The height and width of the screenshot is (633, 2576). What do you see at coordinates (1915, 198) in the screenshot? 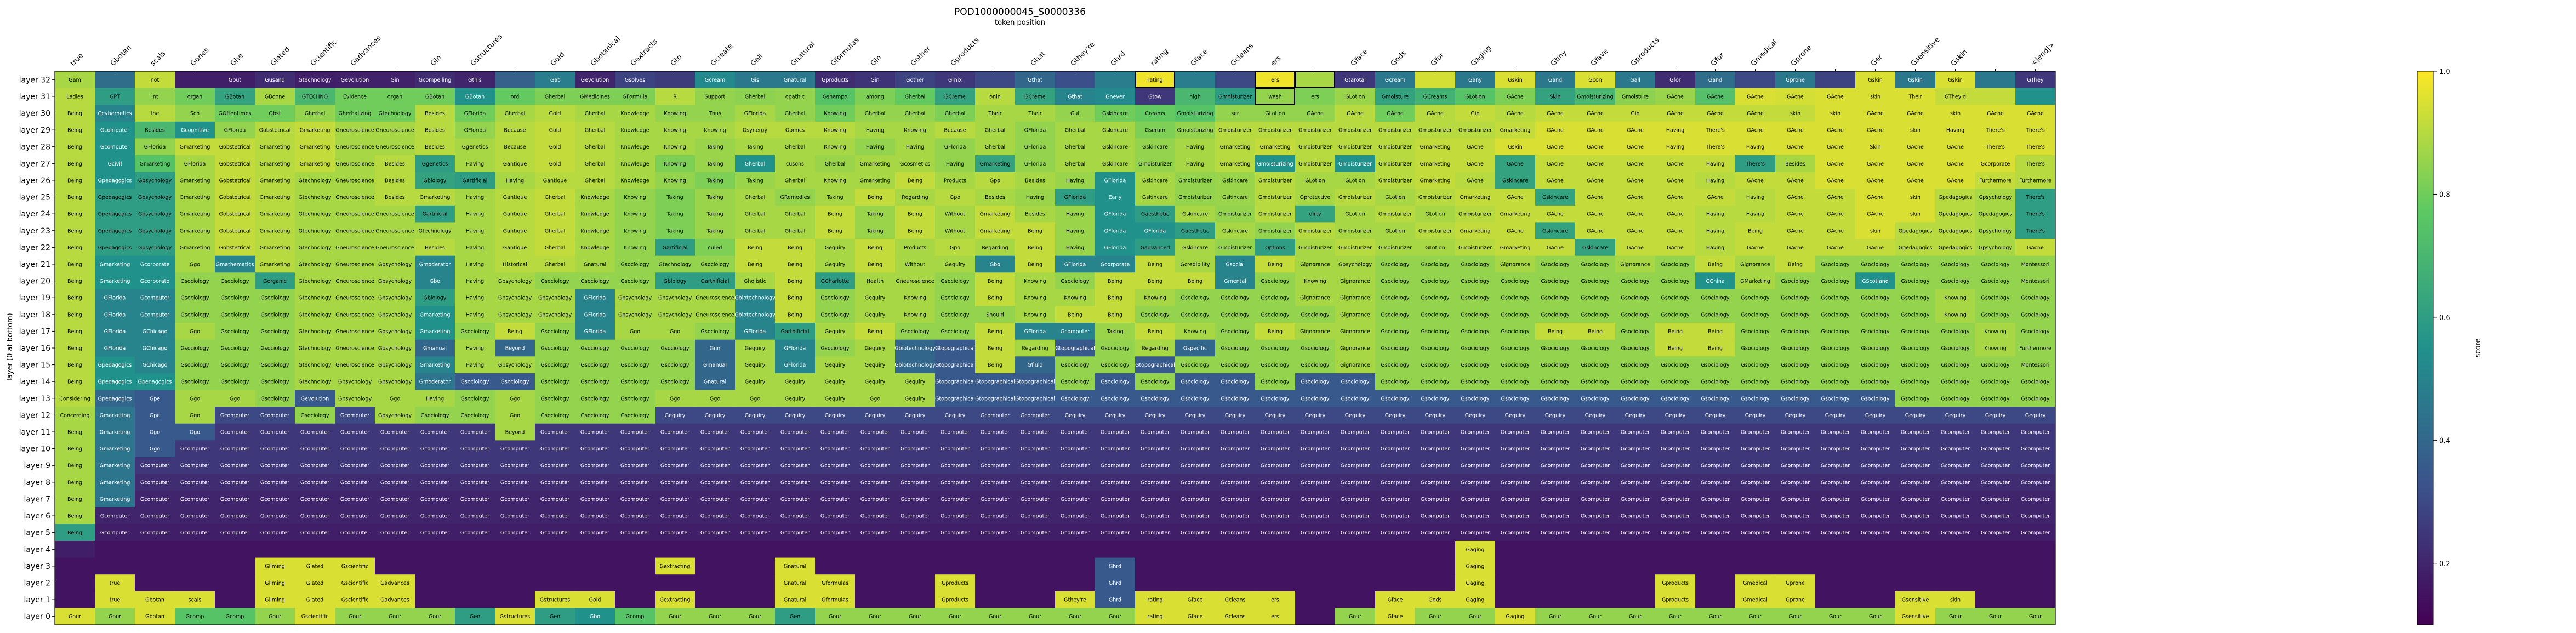
I see `cell-label: skin` at bounding box center [1915, 198].